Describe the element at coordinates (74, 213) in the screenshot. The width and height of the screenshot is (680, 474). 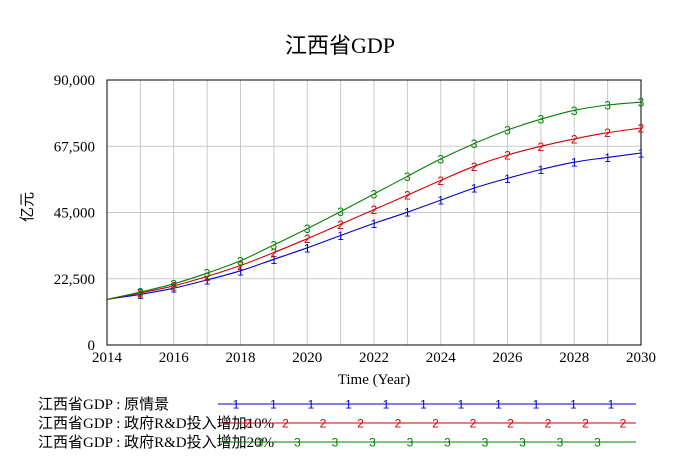
I see `y-axis: 90,000 67,500 45,000 22,500 0` at that location.